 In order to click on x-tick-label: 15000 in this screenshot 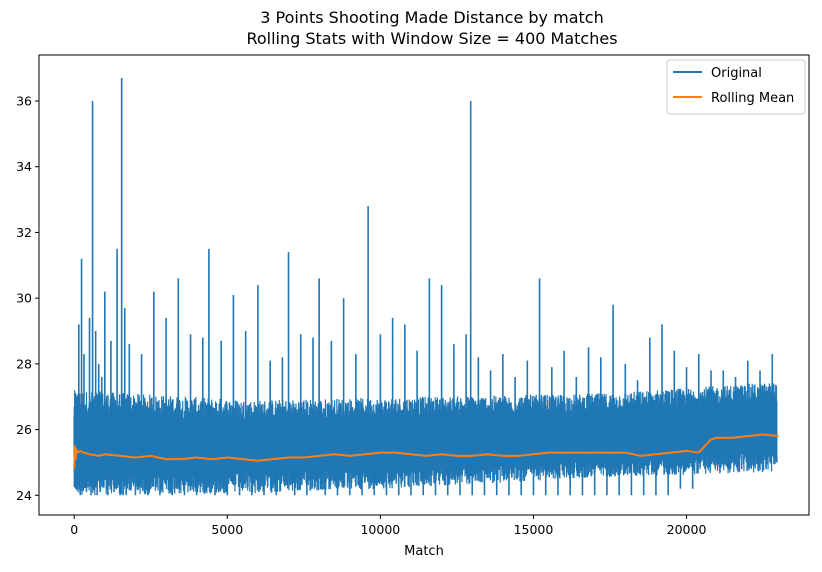, I will do `click(534, 529)`.